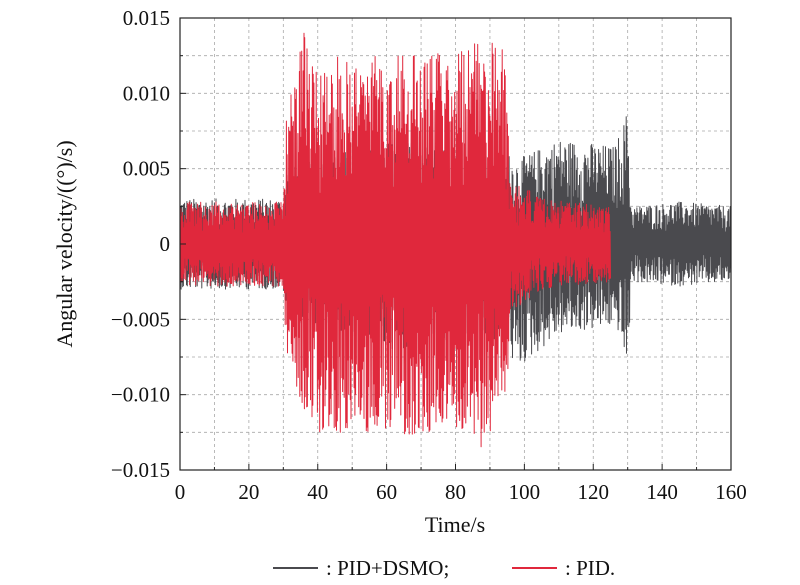 The width and height of the screenshot is (800, 585). I want to click on y-tick-label: 0.005, so click(146, 169).